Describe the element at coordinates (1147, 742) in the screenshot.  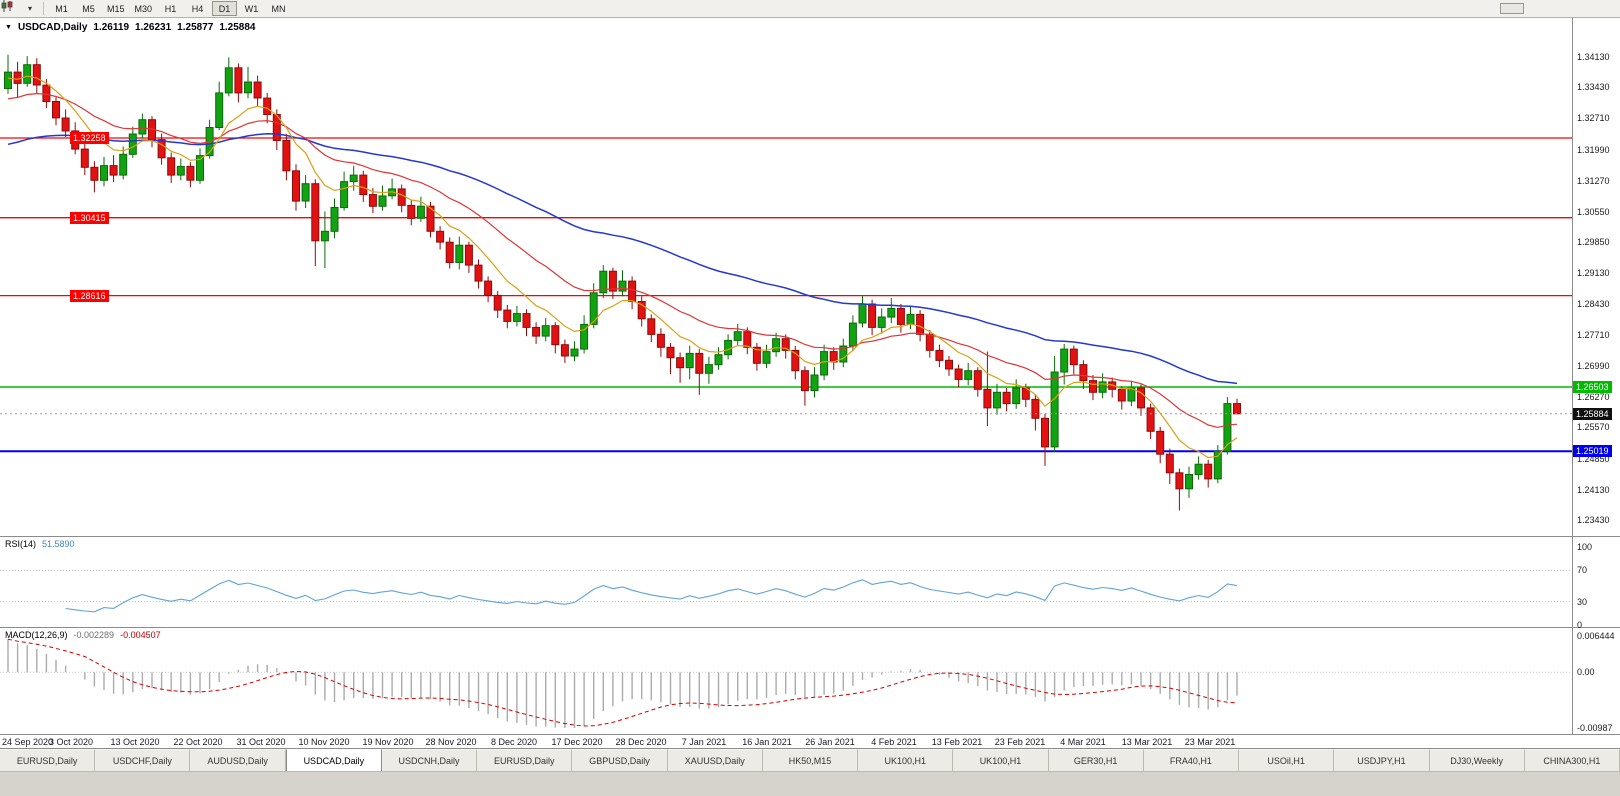
I see `date-label: 13 Mar 2021` at that location.